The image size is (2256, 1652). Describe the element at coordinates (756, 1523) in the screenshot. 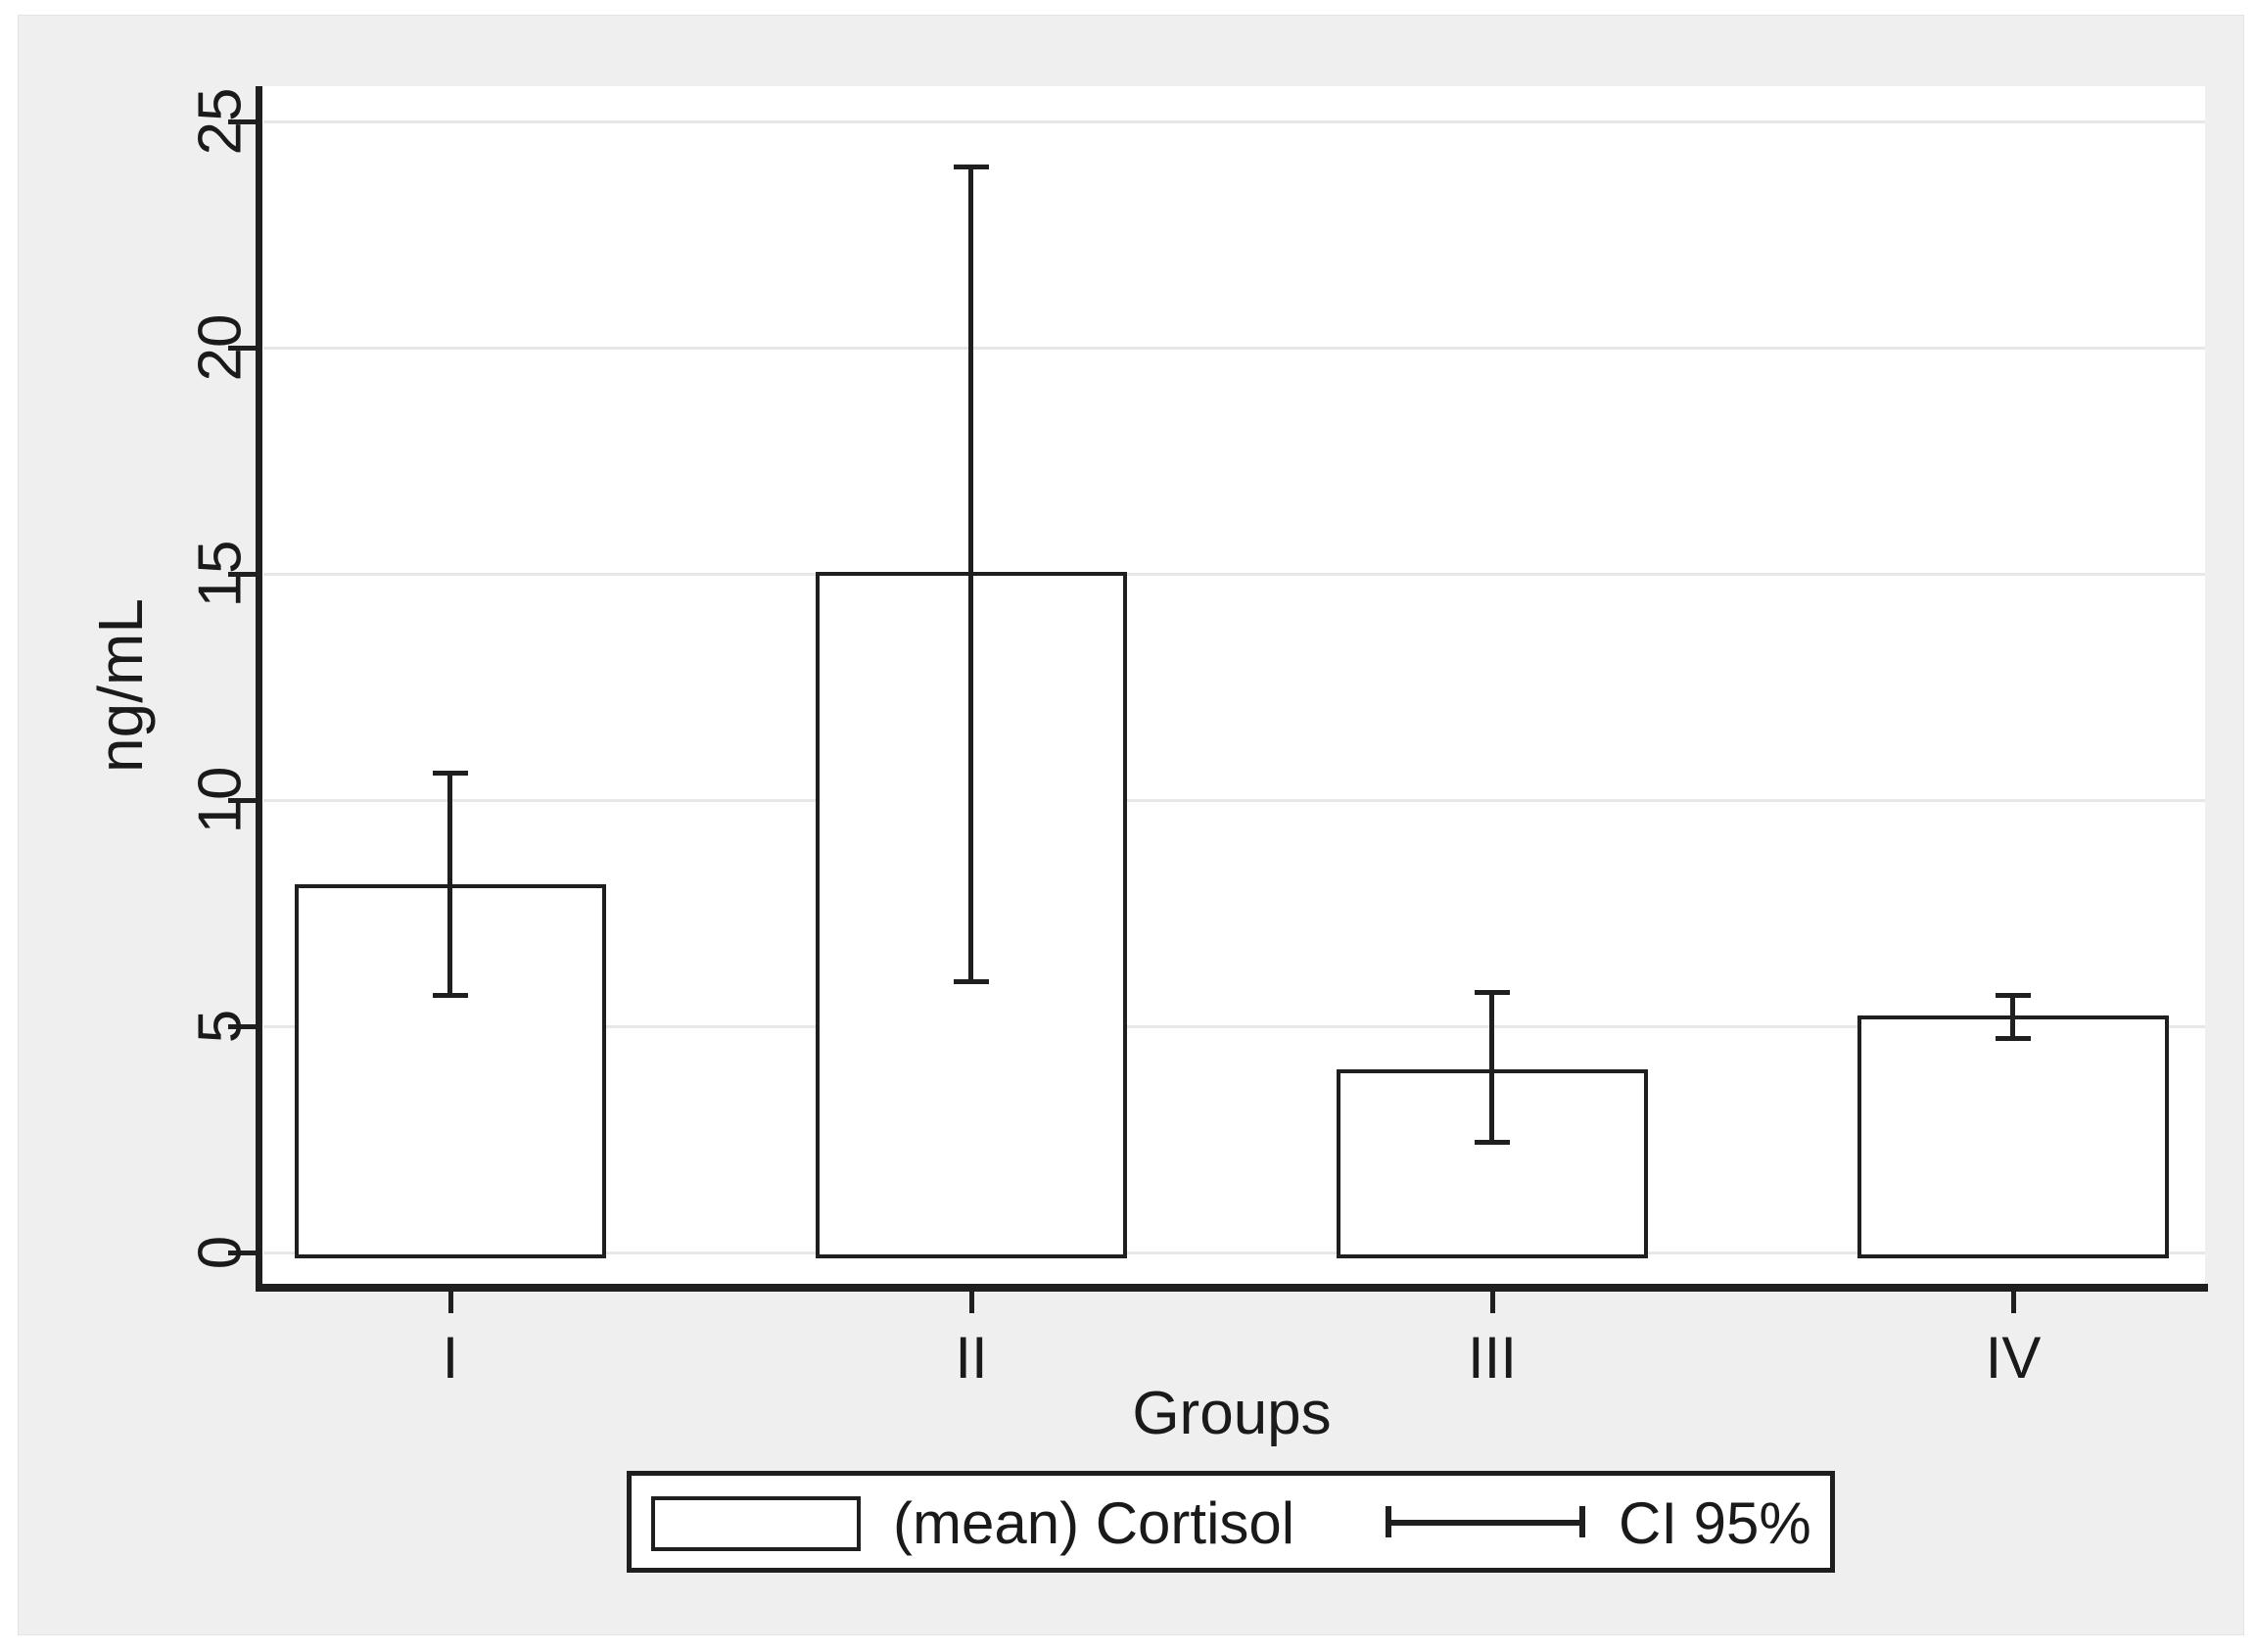

I see `legend-bar-swatch-icon` at that location.